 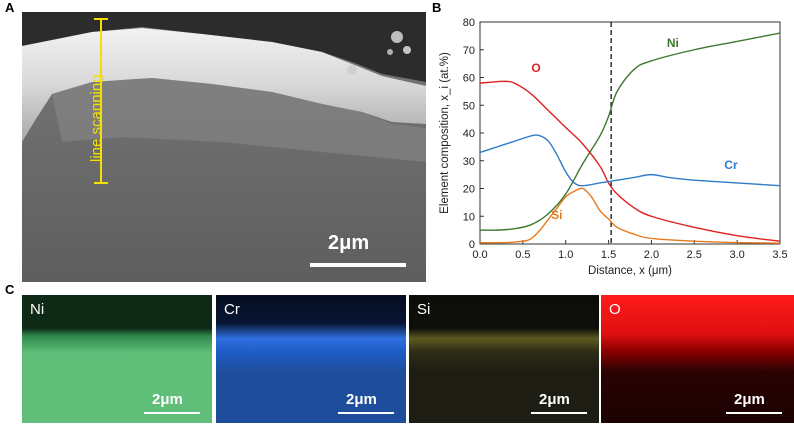 What do you see at coordinates (445, 133) in the screenshot?
I see `y-axis-label: Element composition, x_i (at.%)` at bounding box center [445, 133].